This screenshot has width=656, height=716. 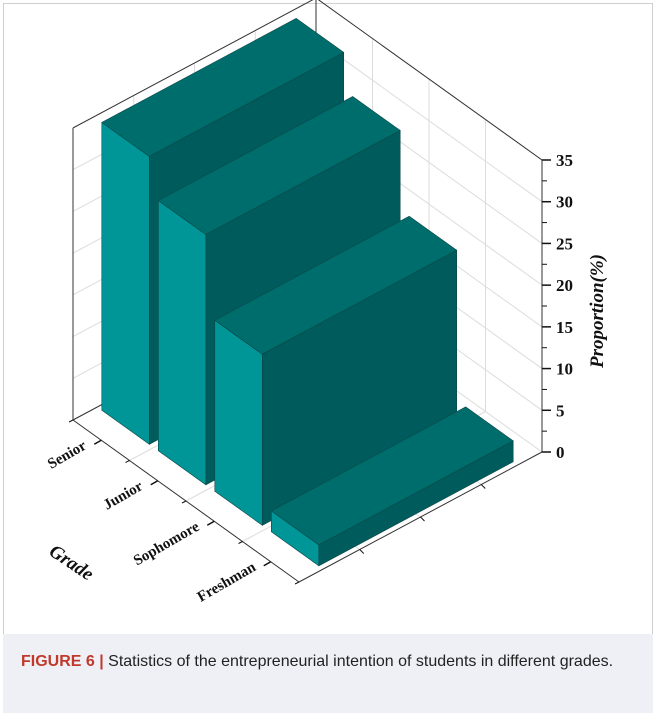 What do you see at coordinates (67, 455) in the screenshot?
I see `x-tick-label: Senior` at bounding box center [67, 455].